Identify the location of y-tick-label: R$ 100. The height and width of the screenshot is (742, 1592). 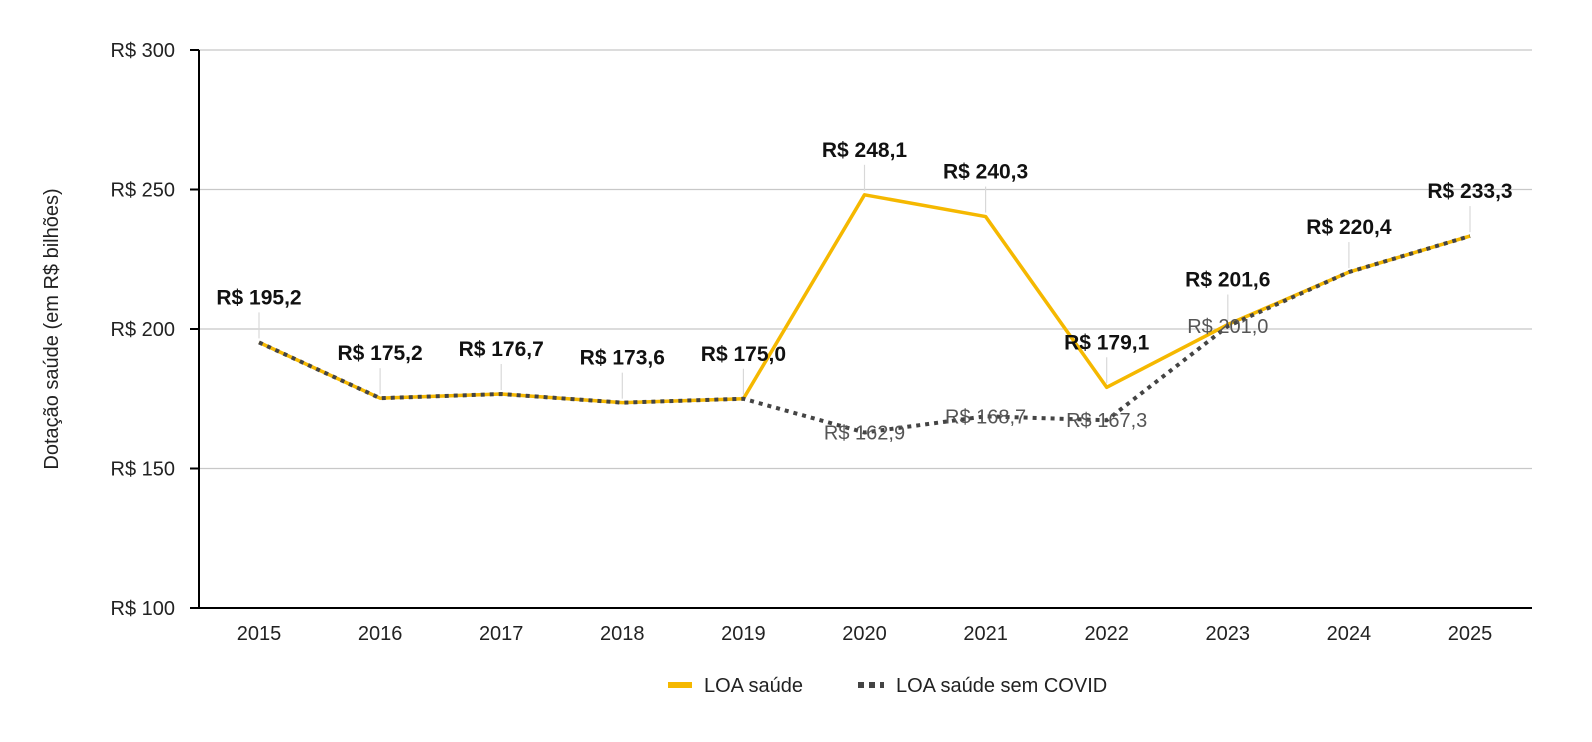
(143, 609).